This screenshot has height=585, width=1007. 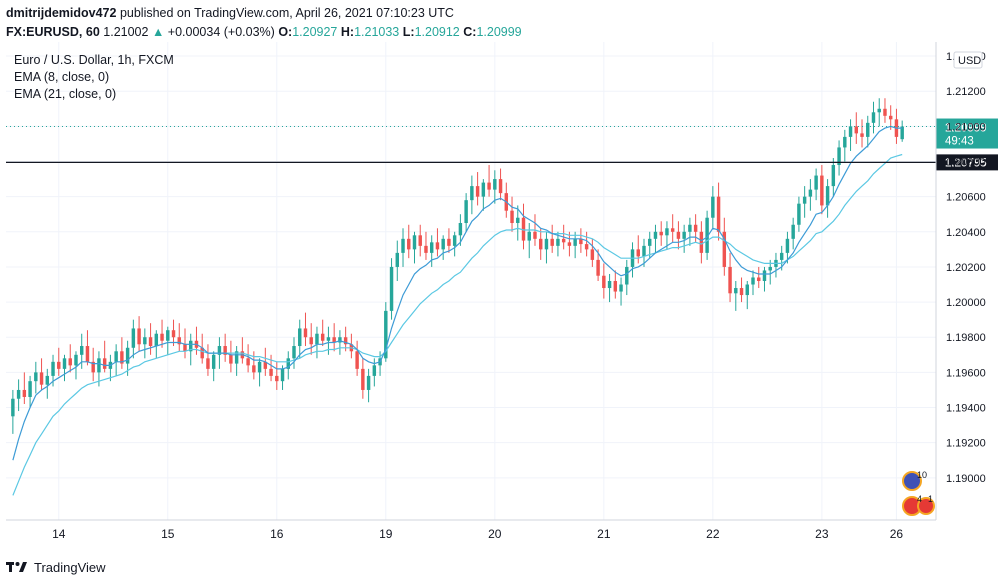 I want to click on horizontal-line-label: 1.20795, so click(x=966, y=163).